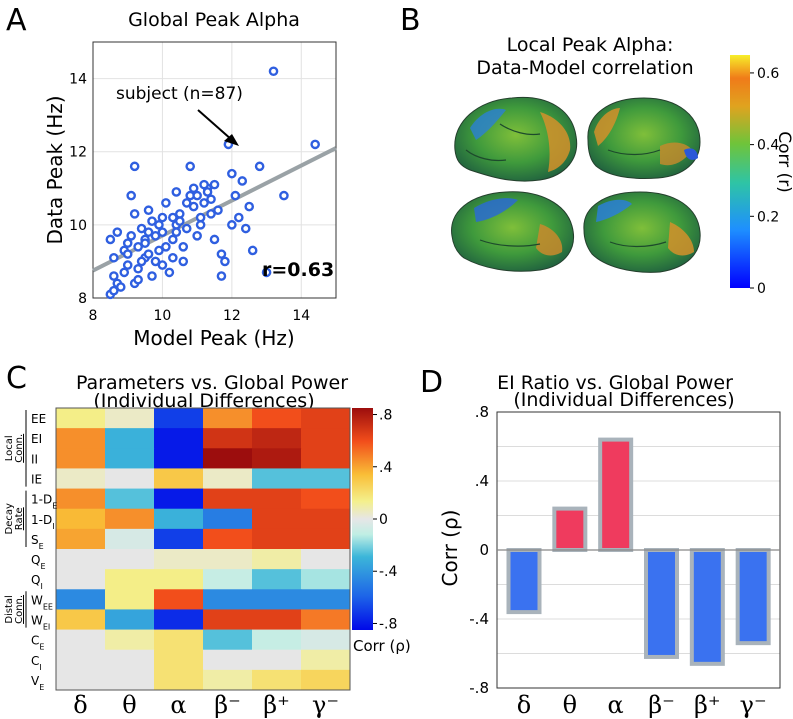 The image size is (793, 719). What do you see at coordinates (479, 550) in the screenshot?
I see `panel-d-y-ticks: .8 .4 0 -.4 -.8` at bounding box center [479, 550].